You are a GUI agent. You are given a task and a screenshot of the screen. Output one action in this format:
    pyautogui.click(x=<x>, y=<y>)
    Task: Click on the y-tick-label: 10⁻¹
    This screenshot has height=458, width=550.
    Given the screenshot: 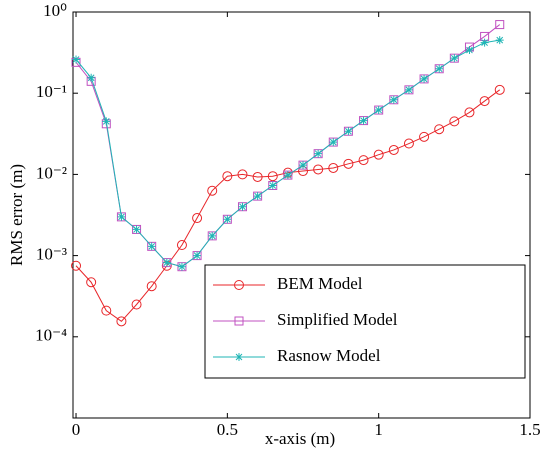 What is the action you would take?
    pyautogui.click(x=51, y=91)
    